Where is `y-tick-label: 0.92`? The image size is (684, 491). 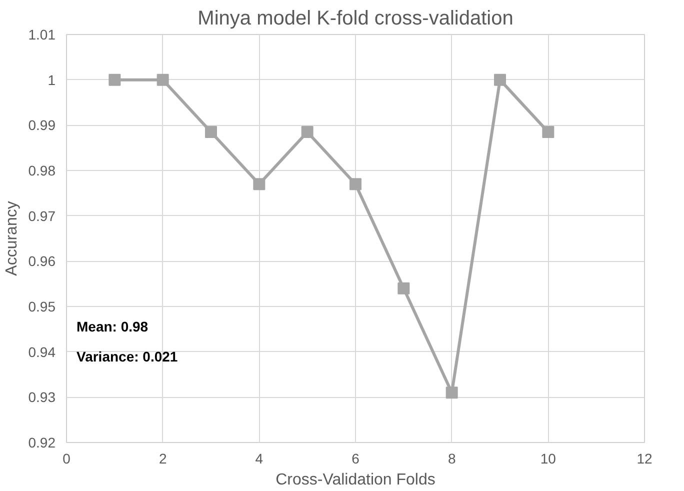 y-tick-label: 0.92 is located at coordinates (42, 442).